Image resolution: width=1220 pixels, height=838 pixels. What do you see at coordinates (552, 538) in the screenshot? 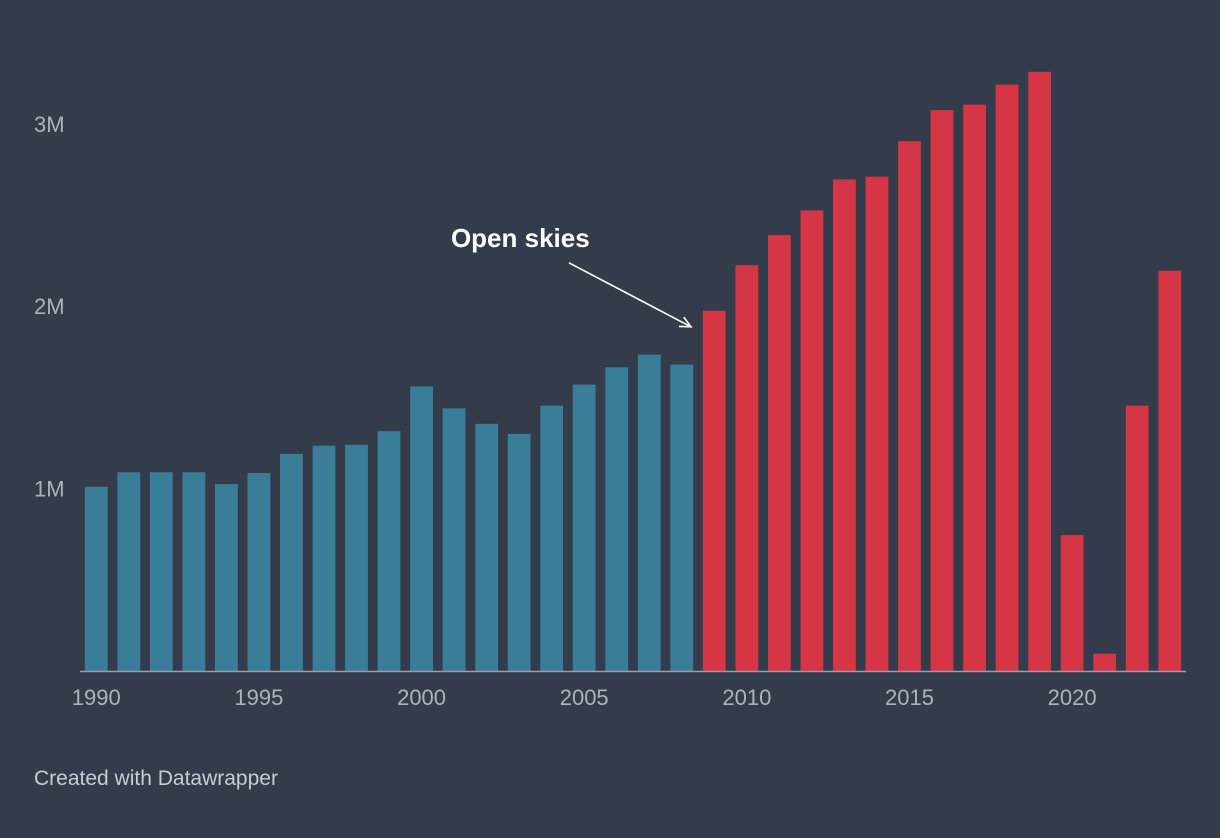
I see `bar-2004` at bounding box center [552, 538].